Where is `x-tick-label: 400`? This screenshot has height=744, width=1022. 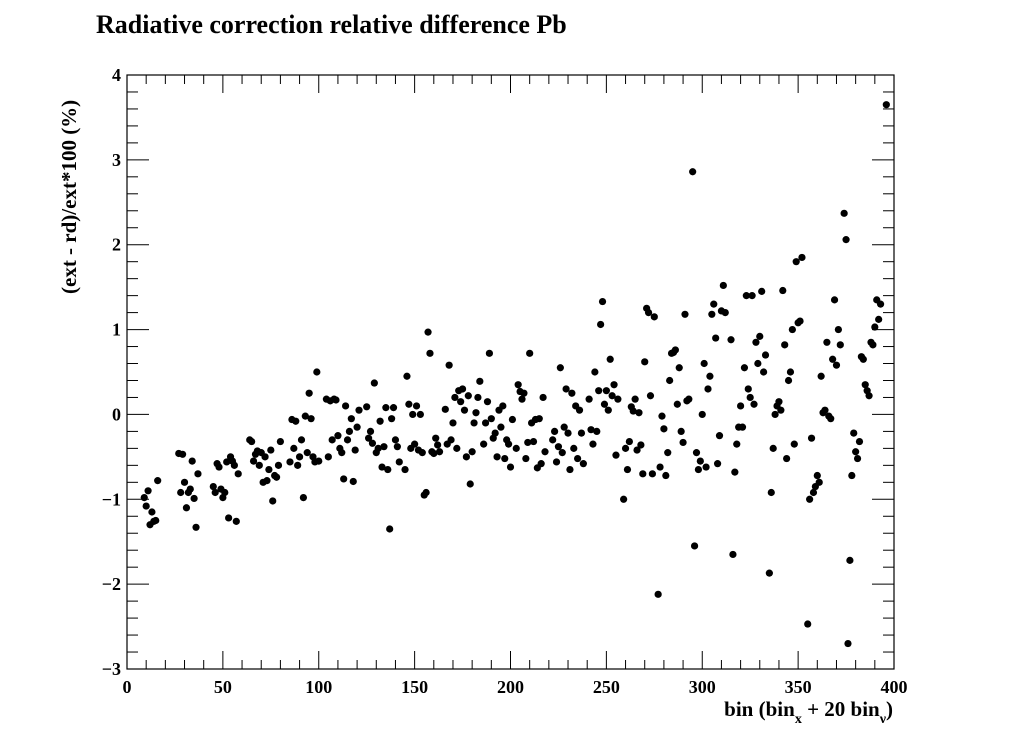
x-tick-label: 400 is located at coordinates (894, 687).